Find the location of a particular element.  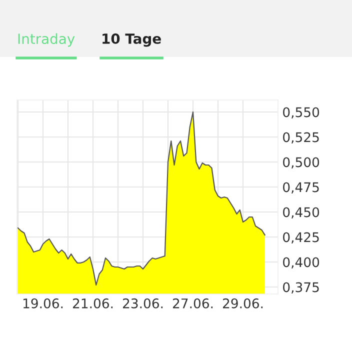

text: 10 Tage is located at coordinates (131, 40).